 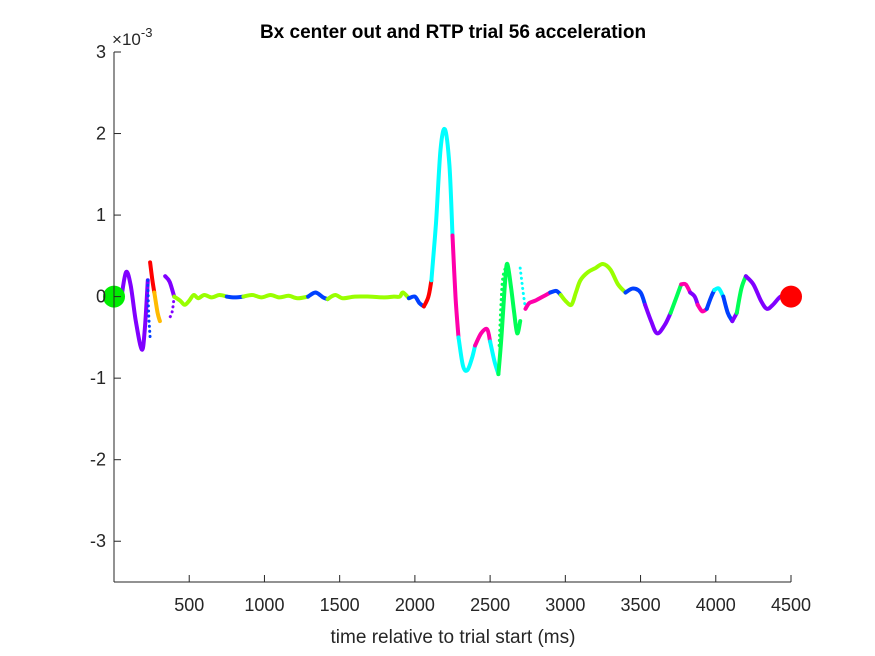 What do you see at coordinates (264, 605) in the screenshot?
I see `x-tick-label: 1000` at bounding box center [264, 605].